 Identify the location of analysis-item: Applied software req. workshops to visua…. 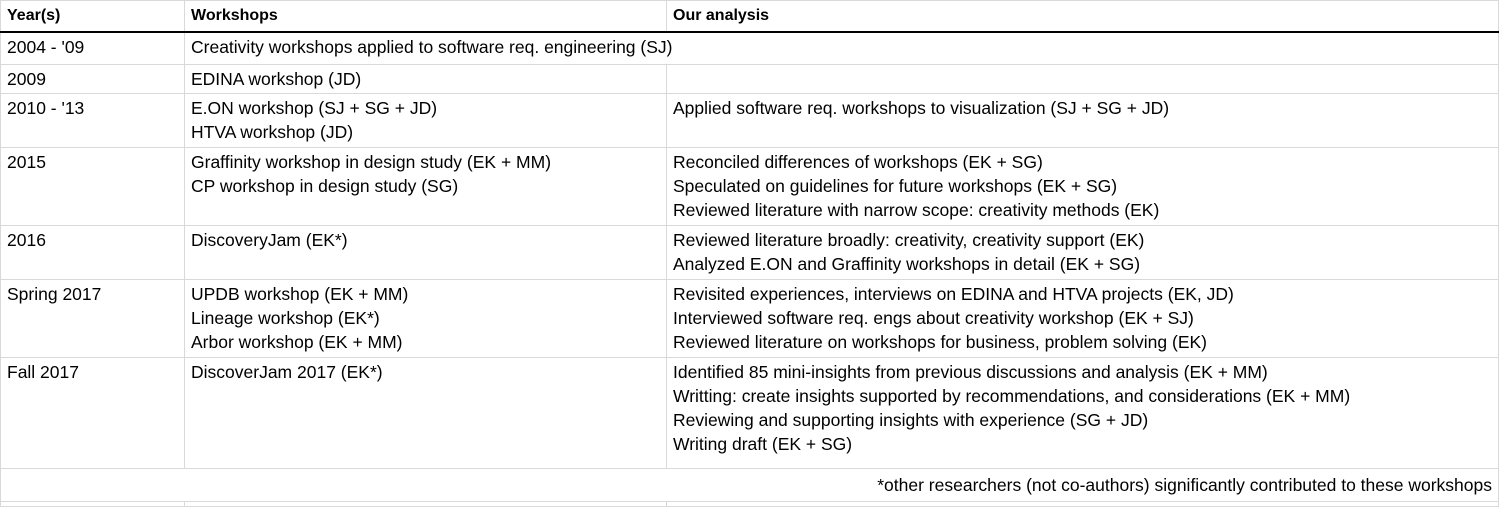
(921, 108).